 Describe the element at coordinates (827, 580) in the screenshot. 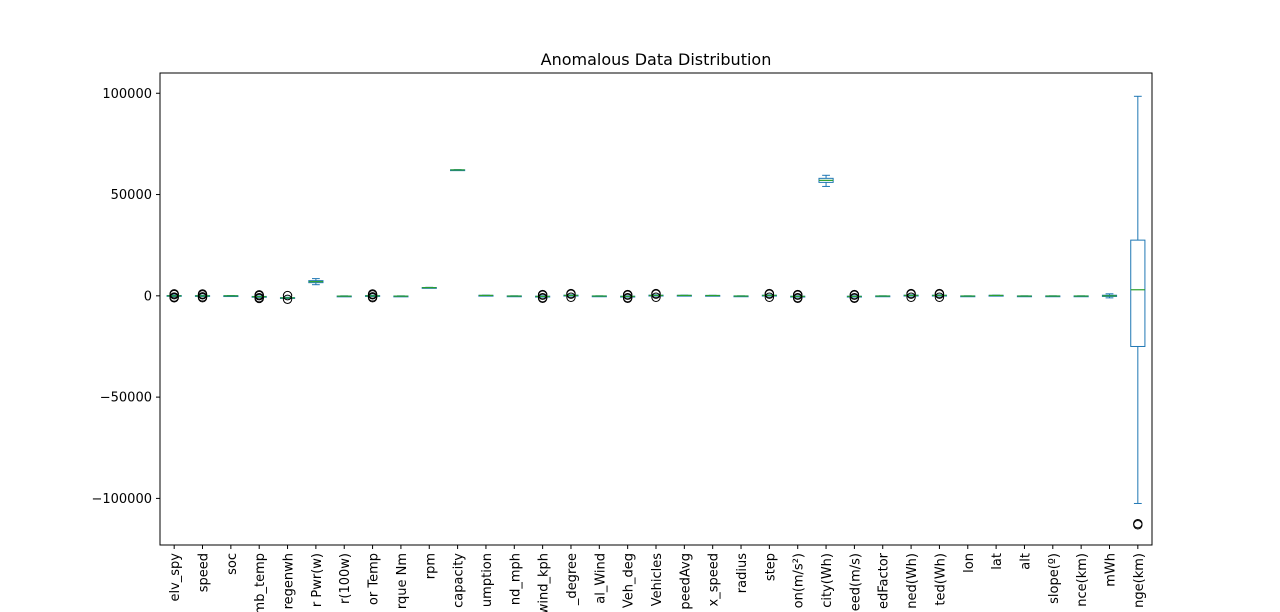

I see `x-tick-label: city(Wh)` at that location.